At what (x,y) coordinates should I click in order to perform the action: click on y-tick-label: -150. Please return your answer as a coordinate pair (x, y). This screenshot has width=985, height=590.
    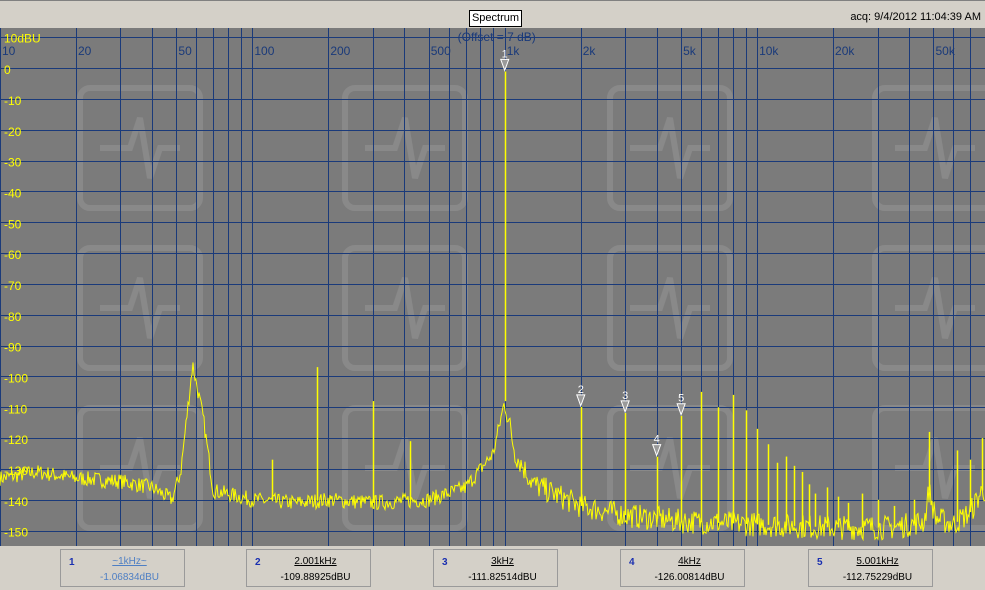
    Looking at the image, I should click on (16, 533).